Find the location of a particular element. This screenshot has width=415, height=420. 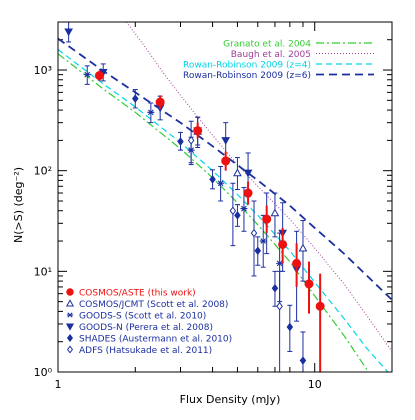

y-tick-label: 10¹ is located at coordinates (43, 271).